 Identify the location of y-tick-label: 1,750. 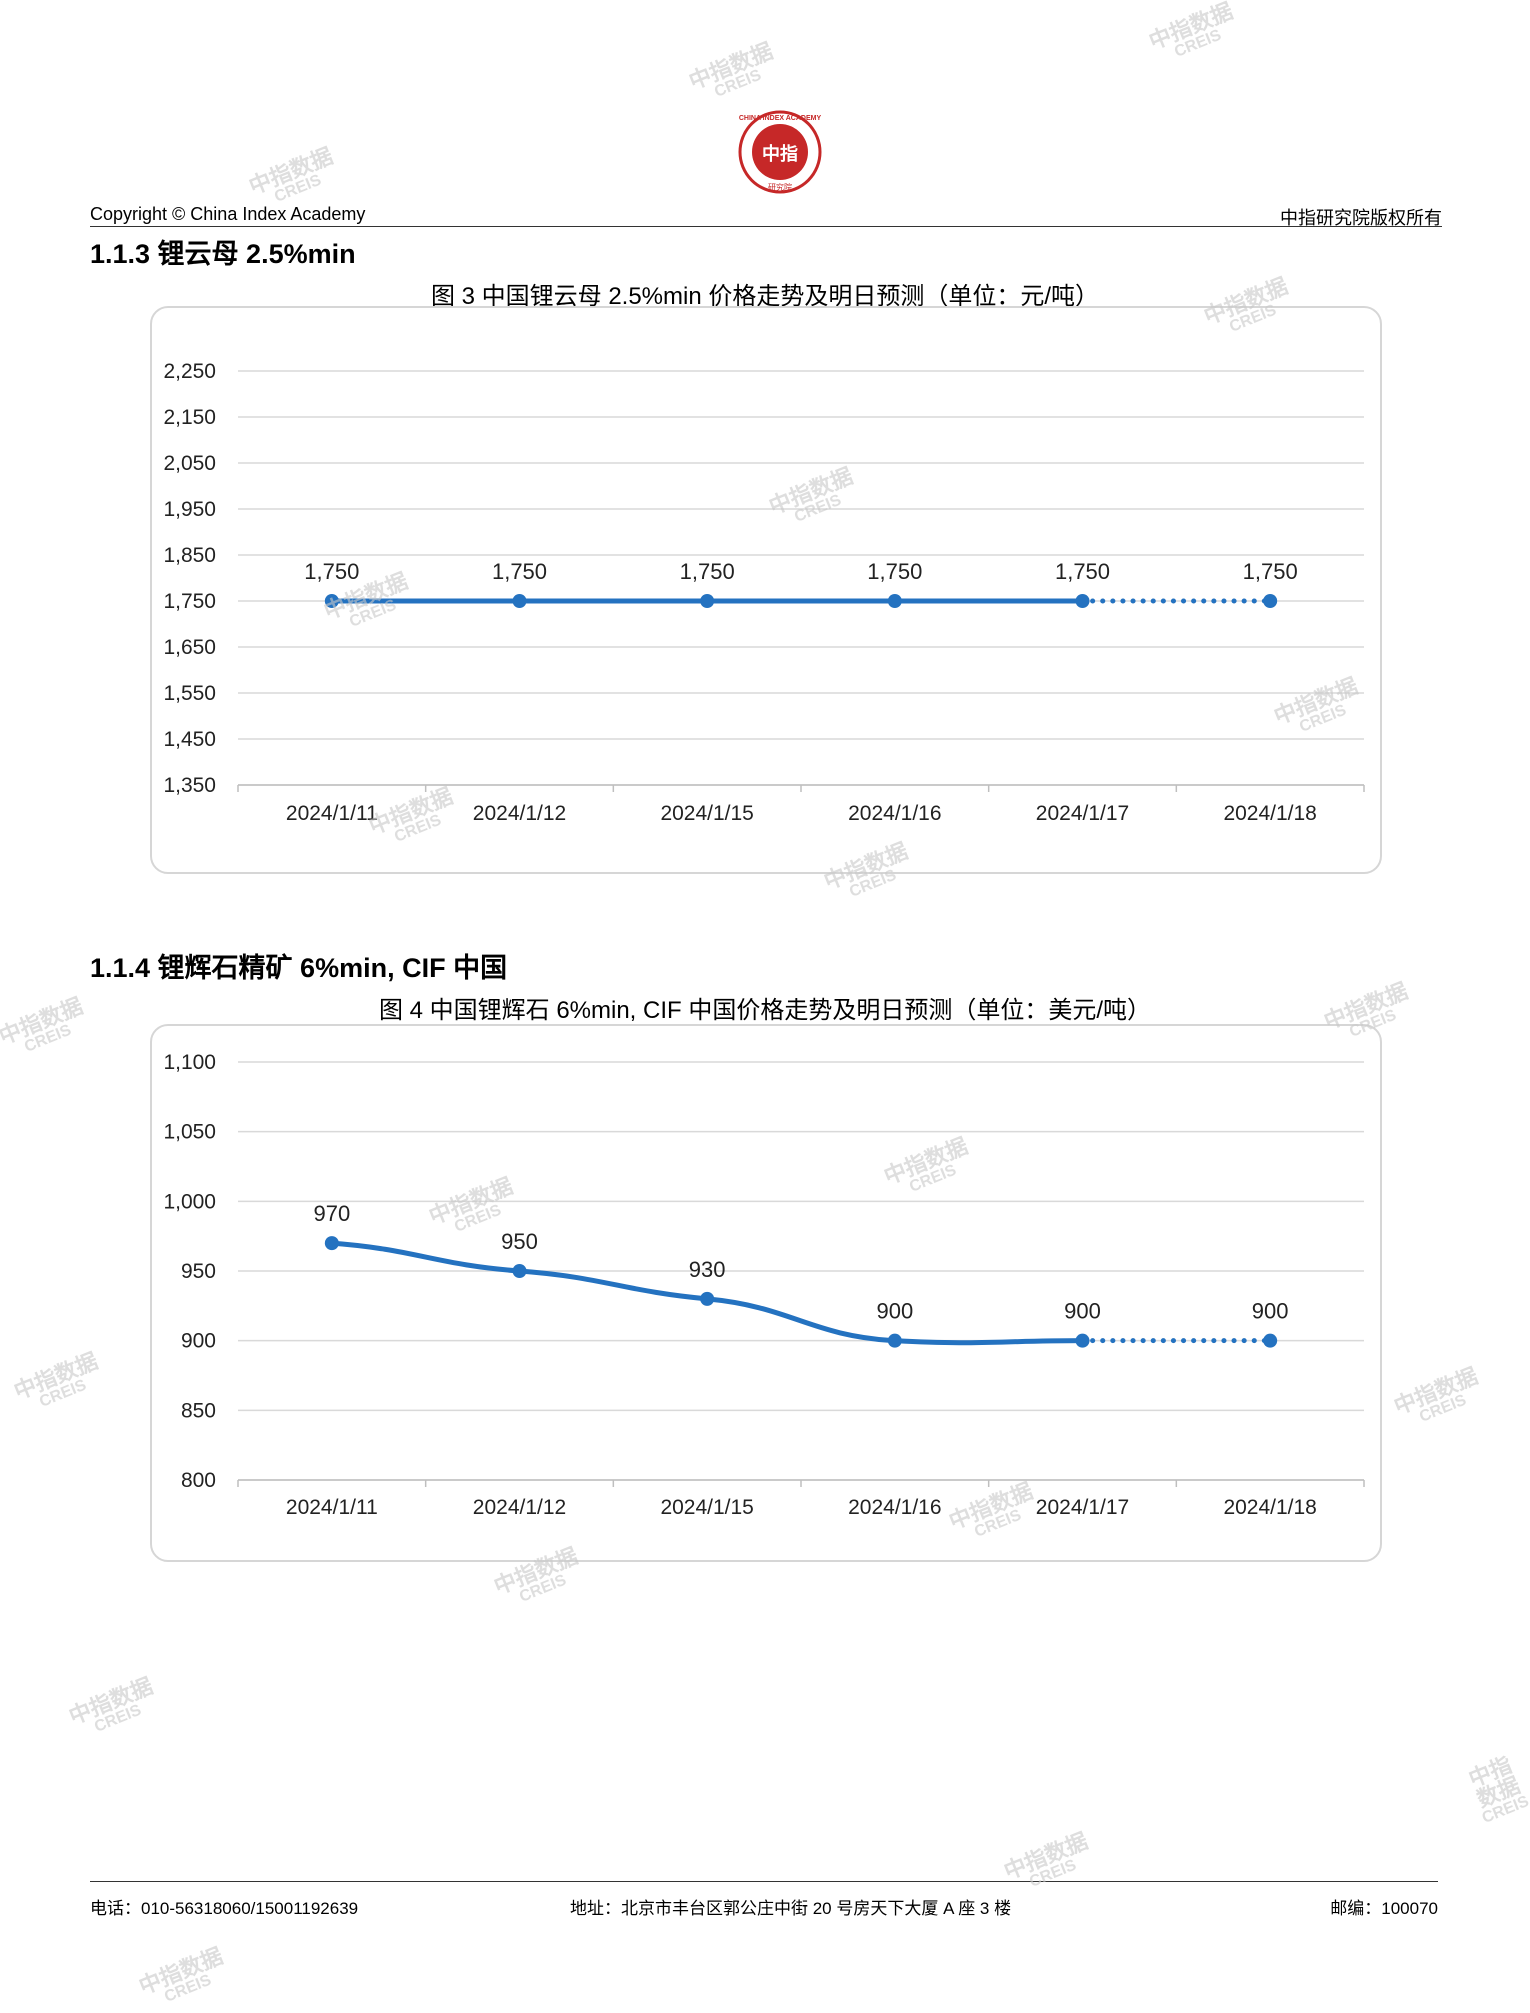
(189, 601).